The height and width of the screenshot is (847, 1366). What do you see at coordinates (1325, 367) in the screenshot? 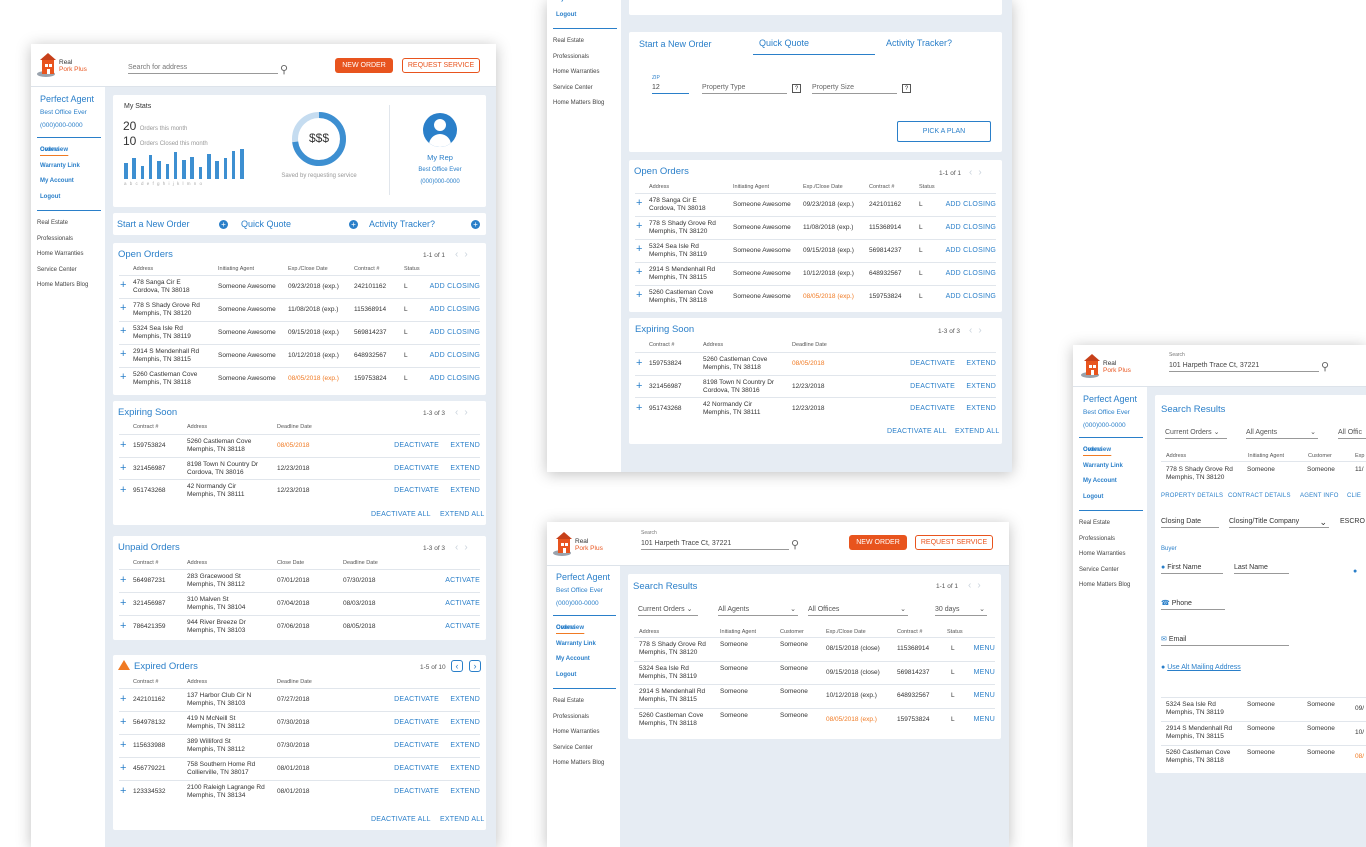
I see `search-icon: ⚲` at bounding box center [1325, 367].